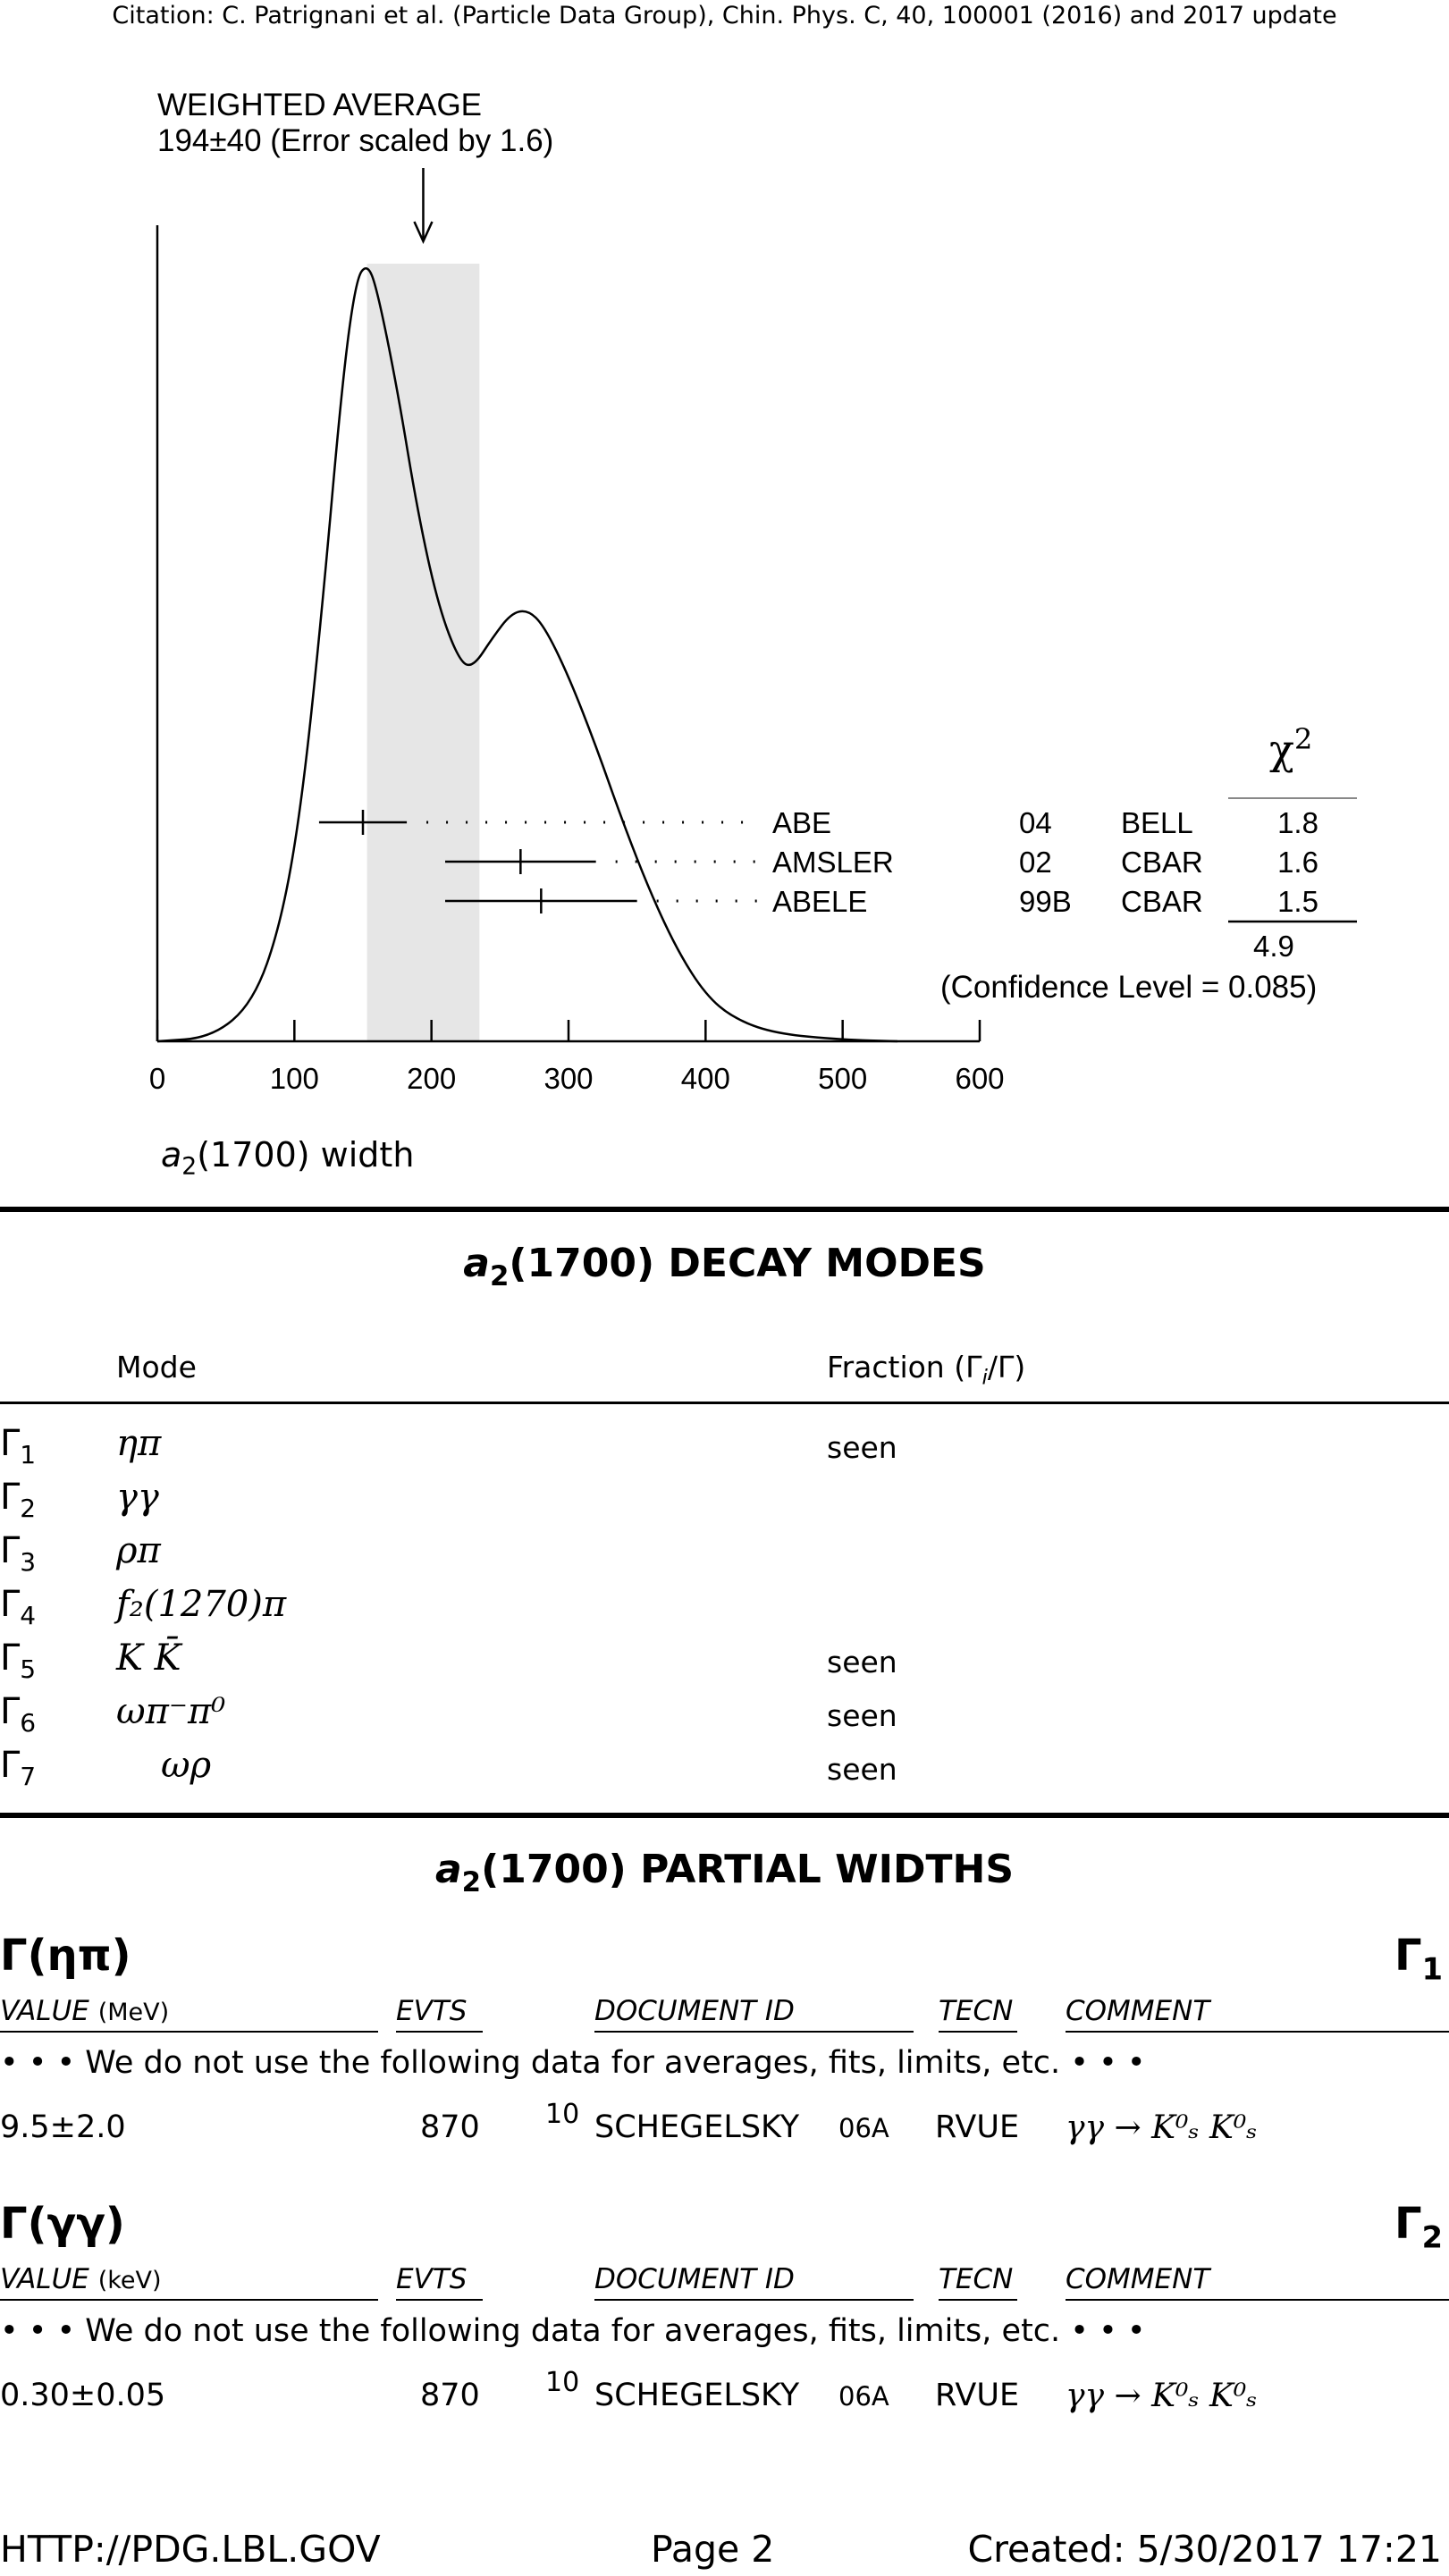 This screenshot has width=1449, height=2576. I want to click on point-chi2: 1.6, so click(1297, 863).